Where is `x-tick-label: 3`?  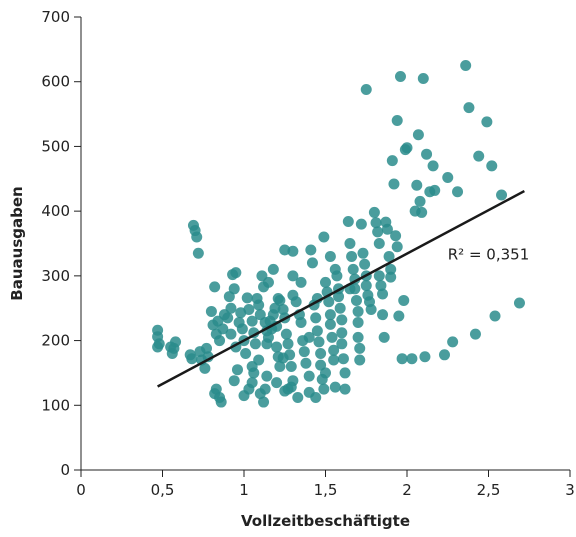 x-tick-label: 3 is located at coordinates (570, 490).